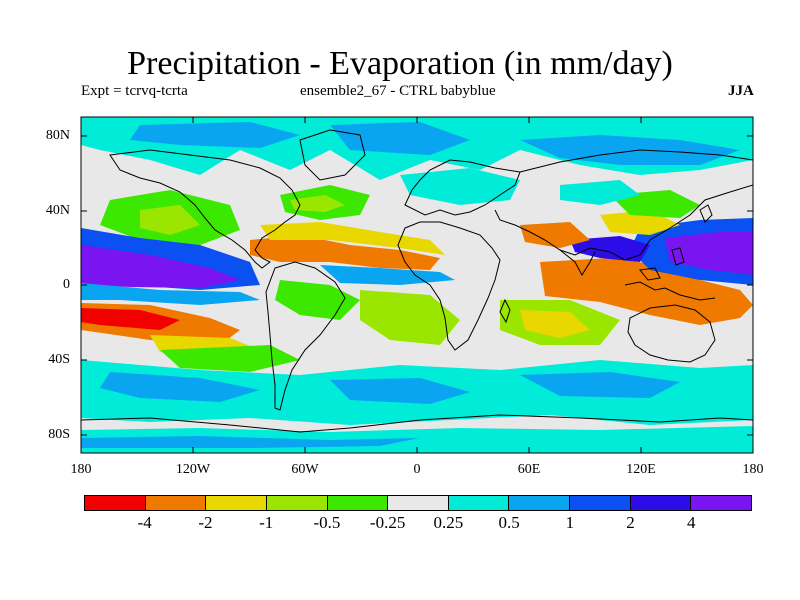 The width and height of the screenshot is (800, 600). I want to click on lon-ticks-top, so click(417, 120).